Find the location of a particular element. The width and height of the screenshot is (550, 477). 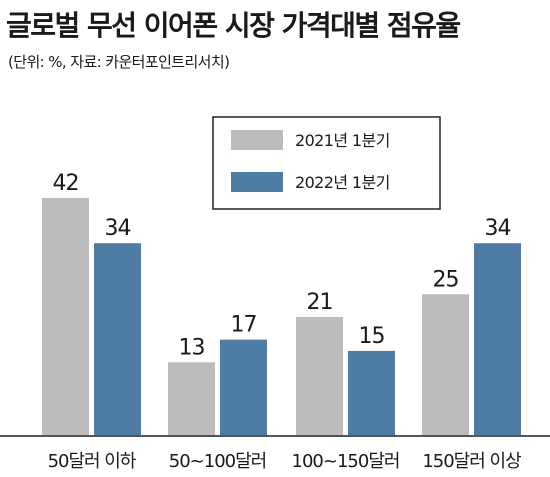

category-label-2: 100~150달러 is located at coordinates (346, 461).